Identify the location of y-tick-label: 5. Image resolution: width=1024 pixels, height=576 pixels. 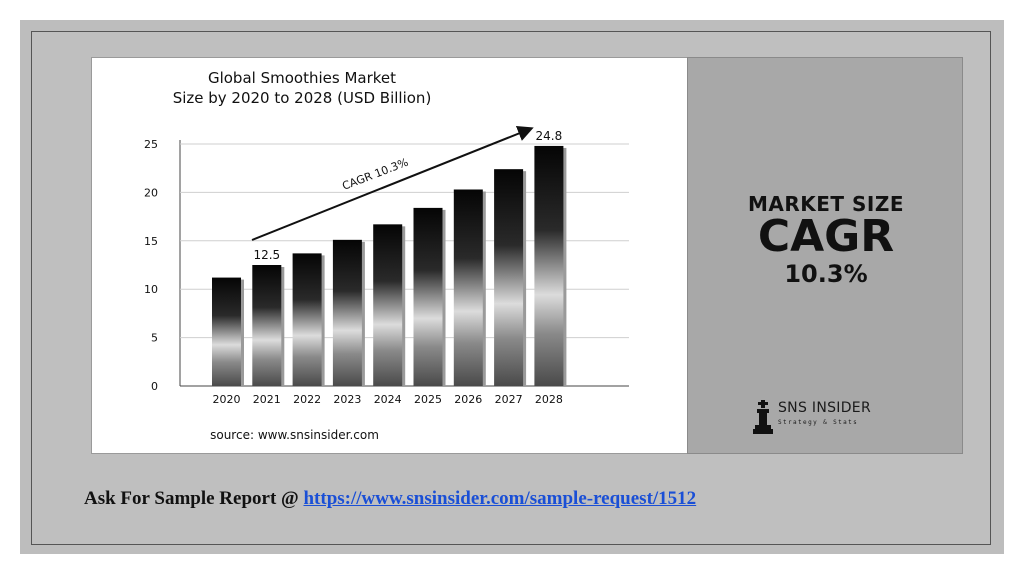
(154, 338).